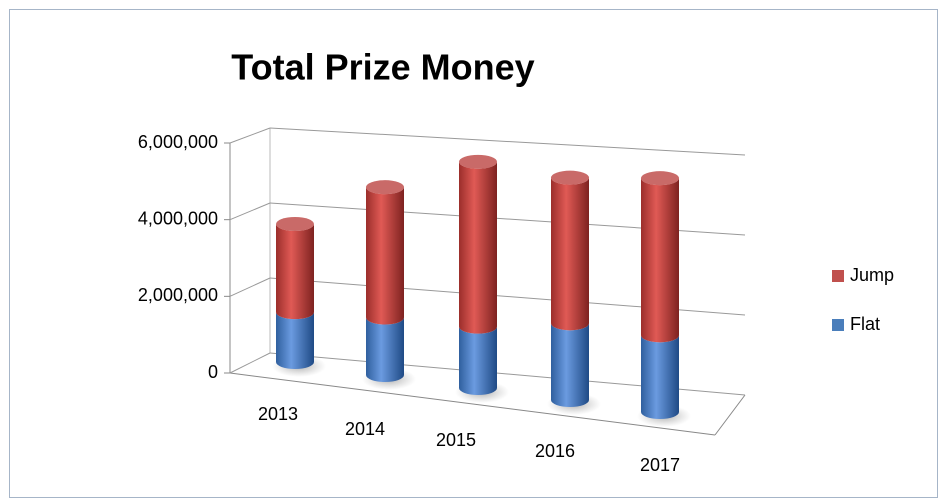  I want to click on legend-label: Jump, so click(872, 275).